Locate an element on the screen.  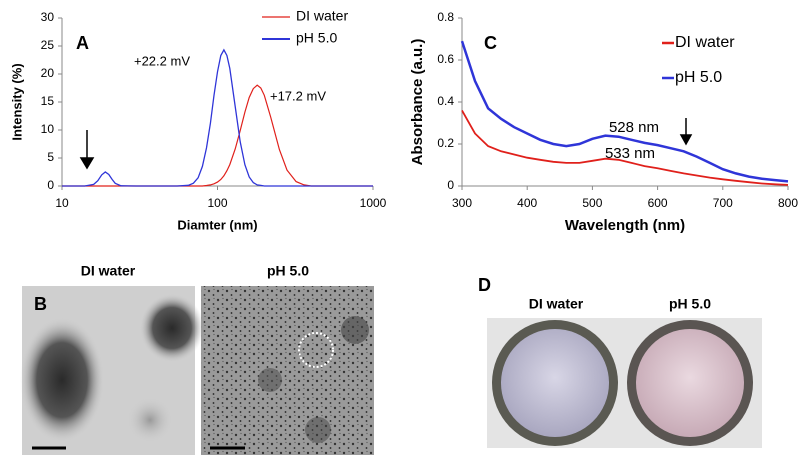
arrows is located at coordinates (386, 144).